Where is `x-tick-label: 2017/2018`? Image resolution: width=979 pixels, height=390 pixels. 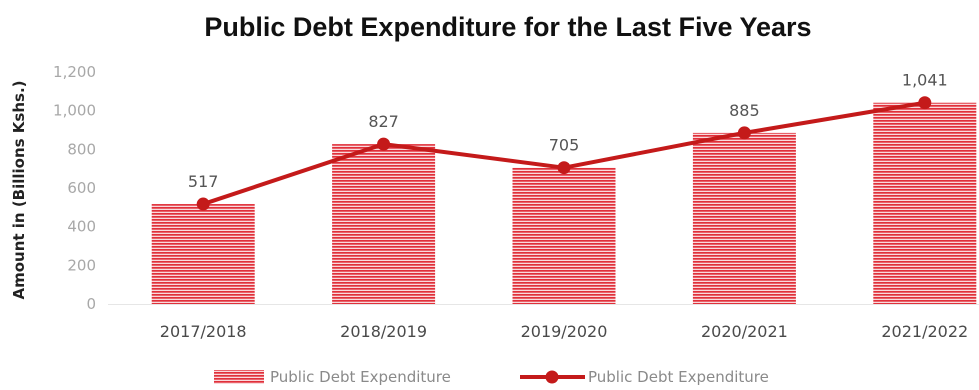
x-tick-label: 2017/2018 is located at coordinates (203, 331).